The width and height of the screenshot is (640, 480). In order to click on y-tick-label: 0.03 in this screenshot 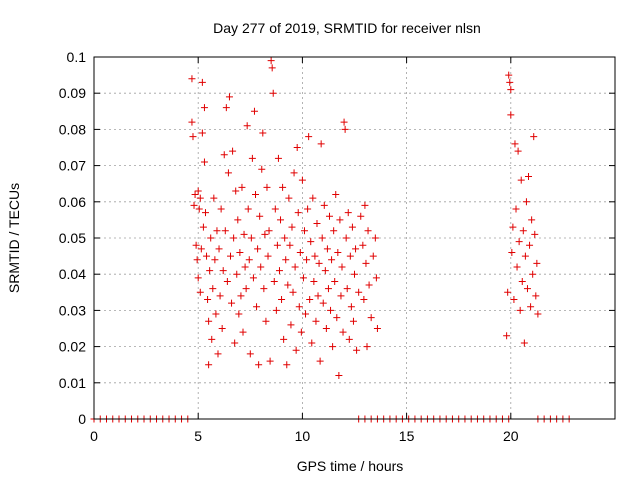, I will do `click(72, 310)`.